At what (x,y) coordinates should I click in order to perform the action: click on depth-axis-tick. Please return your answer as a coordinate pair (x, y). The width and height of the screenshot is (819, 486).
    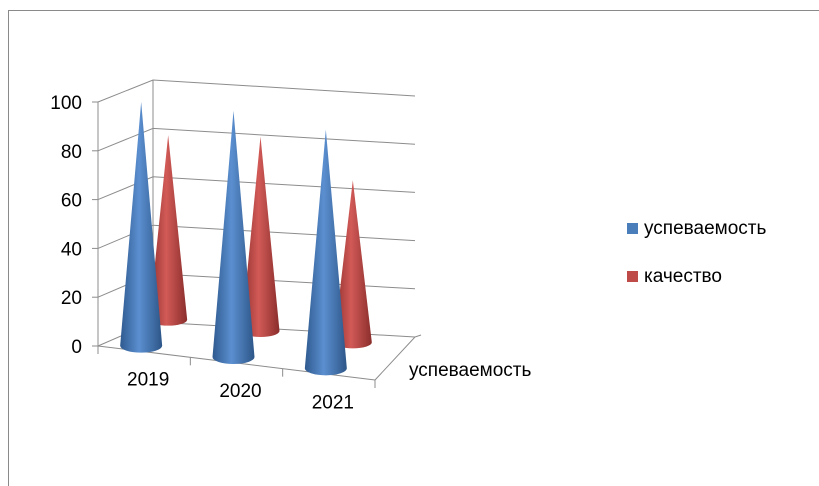
    Looking at the image, I should click on (418, 336).